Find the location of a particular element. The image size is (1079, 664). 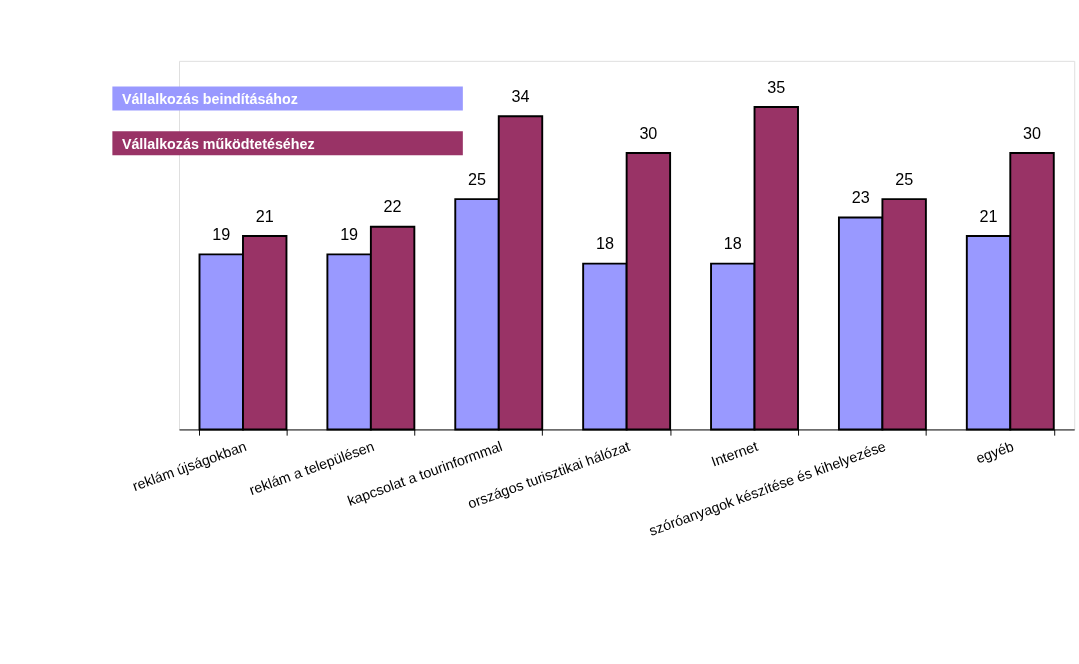

x-tick-label: egyéb is located at coordinates (994, 452).